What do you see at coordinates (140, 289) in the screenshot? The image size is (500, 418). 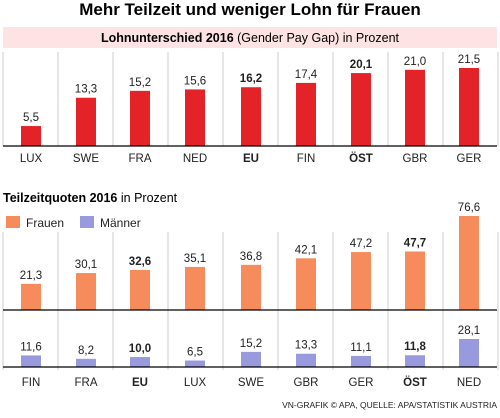 I see `bar-frauen-eu` at bounding box center [140, 289].